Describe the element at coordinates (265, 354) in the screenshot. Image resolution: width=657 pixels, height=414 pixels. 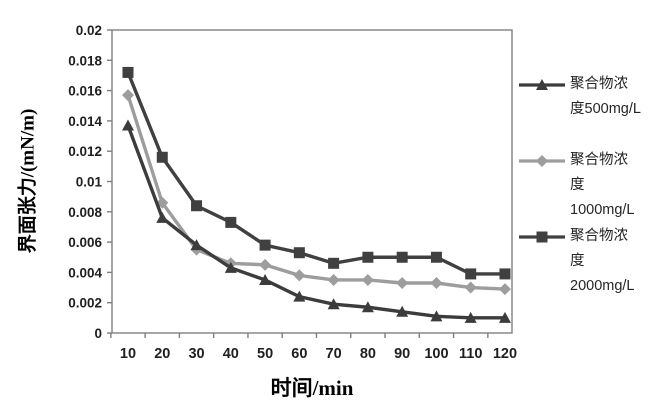
I see `x-tick-label: 50` at that location.